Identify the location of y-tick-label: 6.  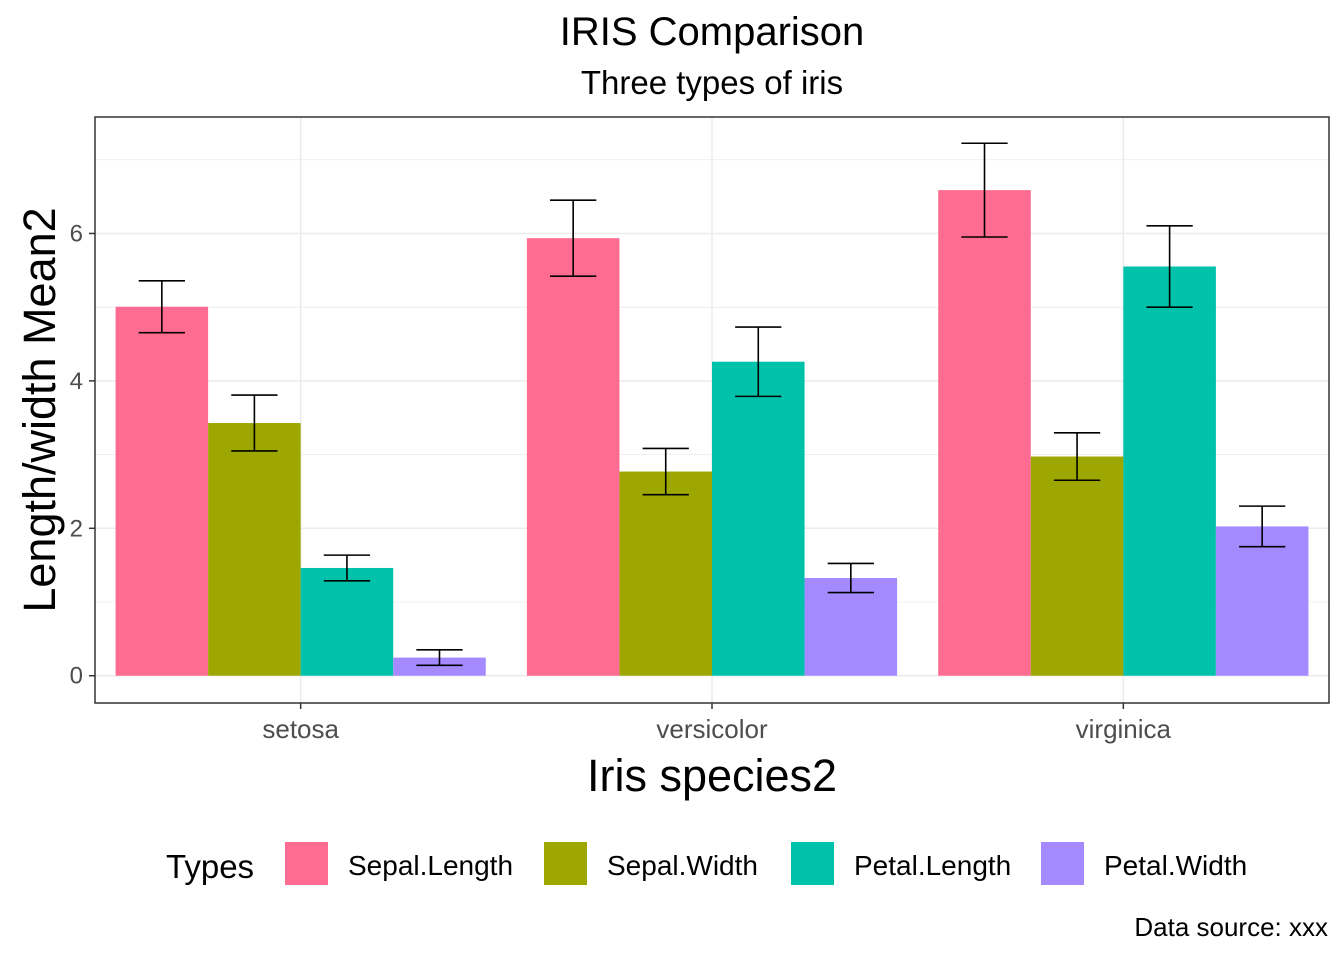
(76, 233).